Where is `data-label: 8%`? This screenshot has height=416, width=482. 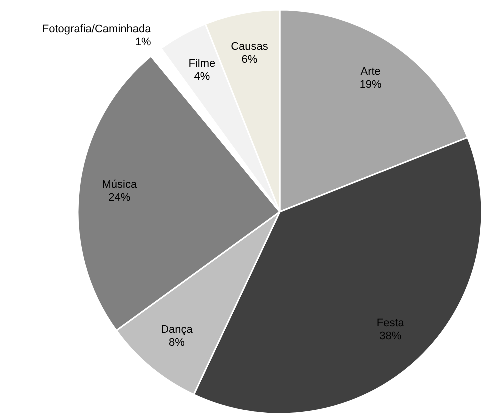 data-label: 8% is located at coordinates (177, 343).